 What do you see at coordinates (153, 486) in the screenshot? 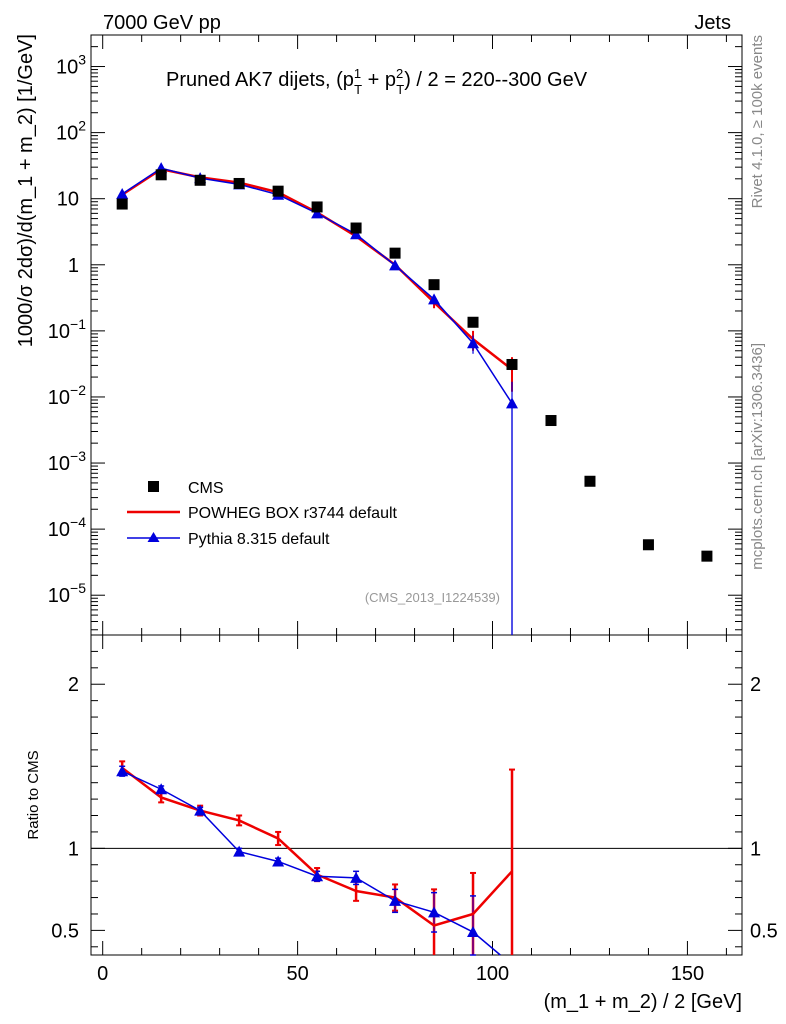
I see `legend-marker-cms` at bounding box center [153, 486].